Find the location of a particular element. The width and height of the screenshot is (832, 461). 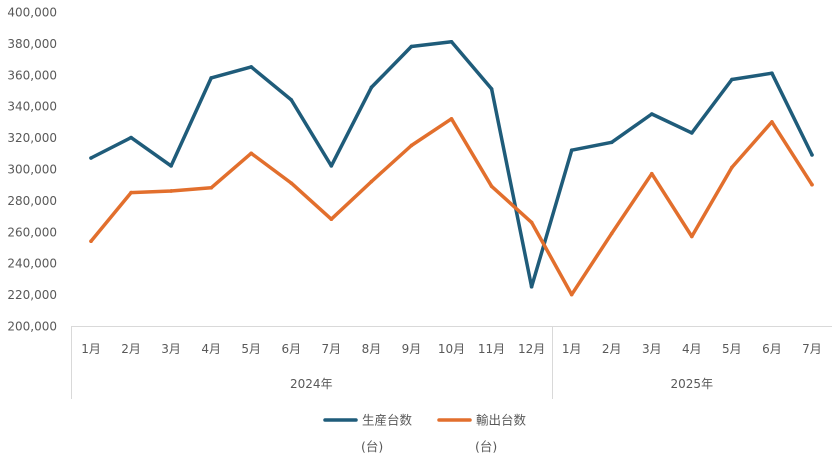

x-group-label: 2024年 is located at coordinates (311, 384).